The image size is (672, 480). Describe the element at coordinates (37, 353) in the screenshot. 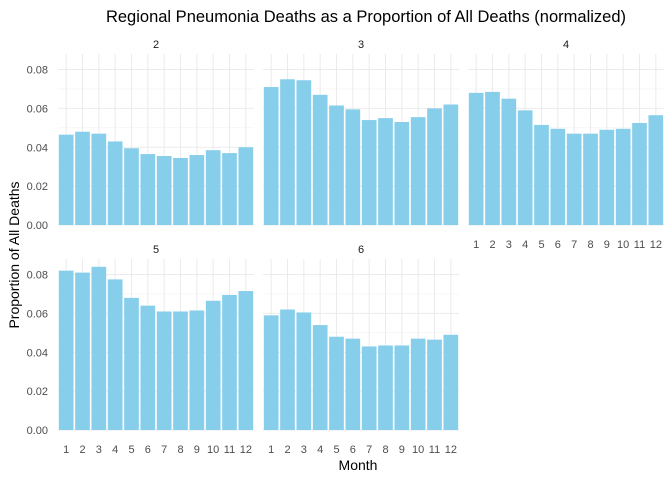

I see `y-tick-label: 0.04` at that location.